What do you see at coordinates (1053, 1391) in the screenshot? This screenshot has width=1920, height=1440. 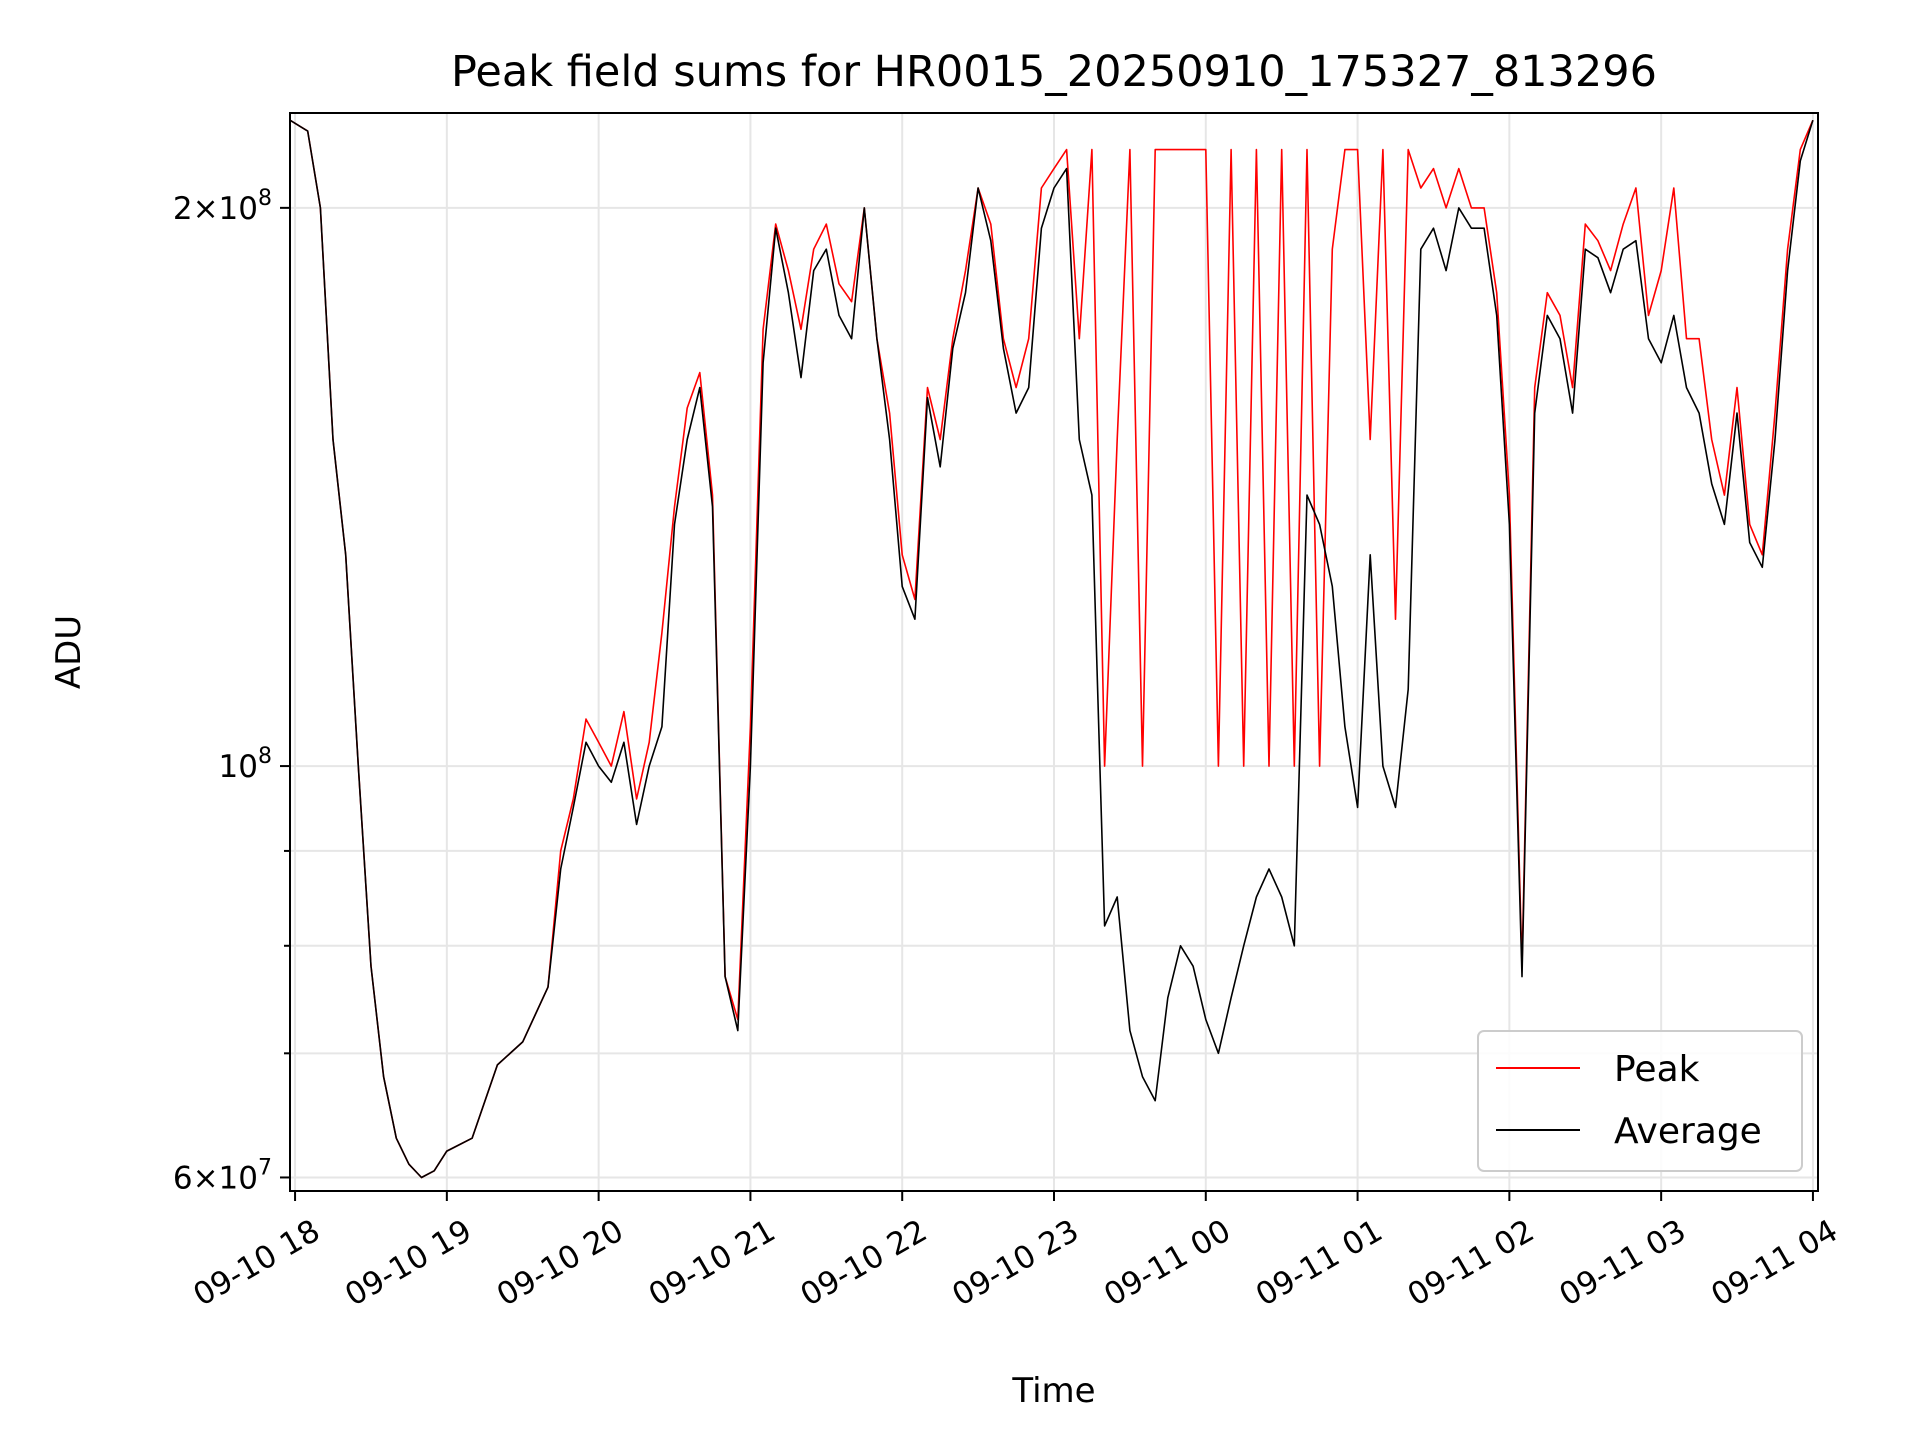 I see `x-axis-label: Time` at bounding box center [1053, 1391].